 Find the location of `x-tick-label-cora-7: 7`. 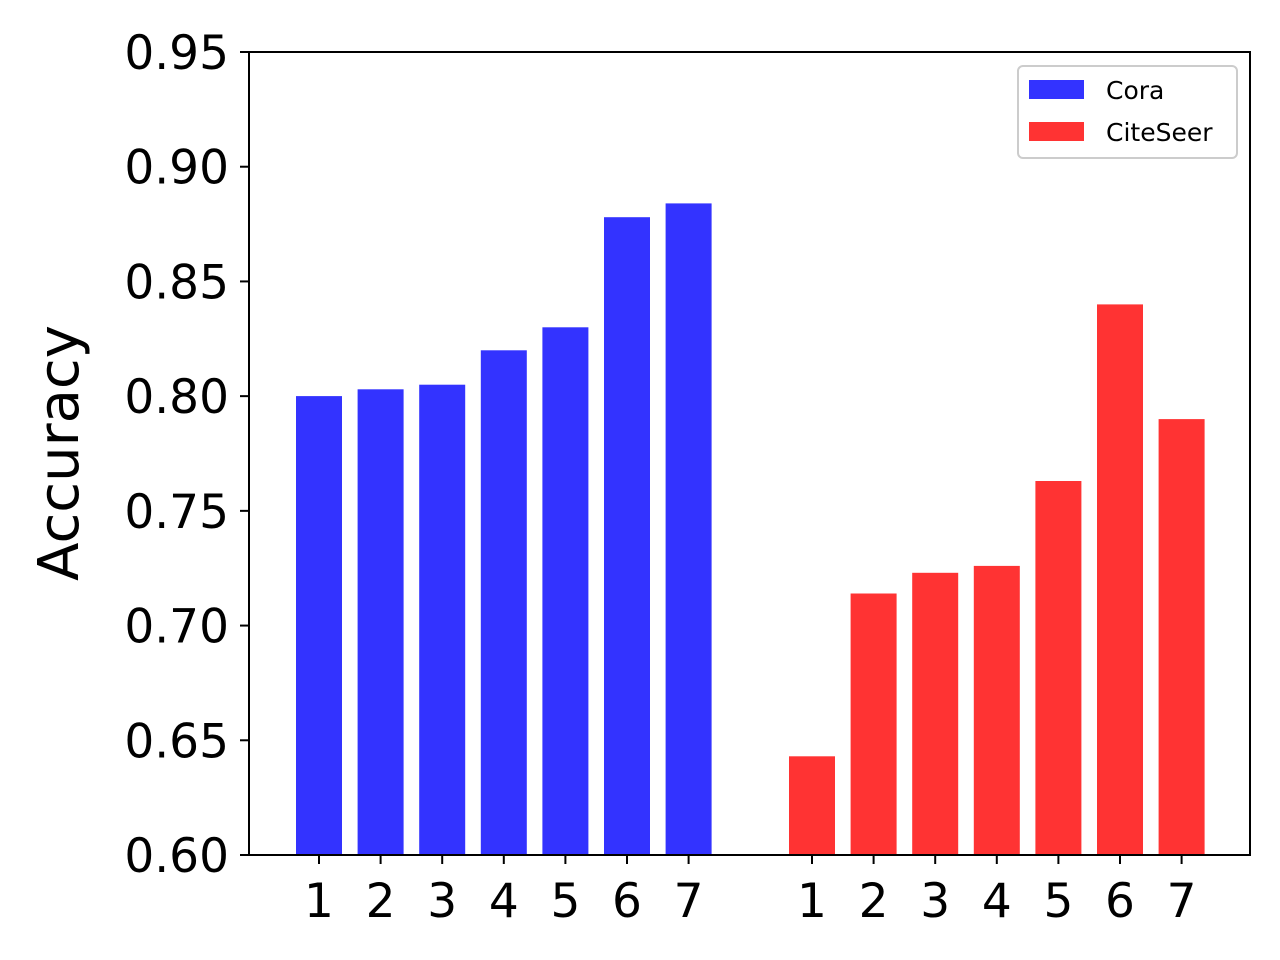

x-tick-label-cora-7: 7 is located at coordinates (689, 901).